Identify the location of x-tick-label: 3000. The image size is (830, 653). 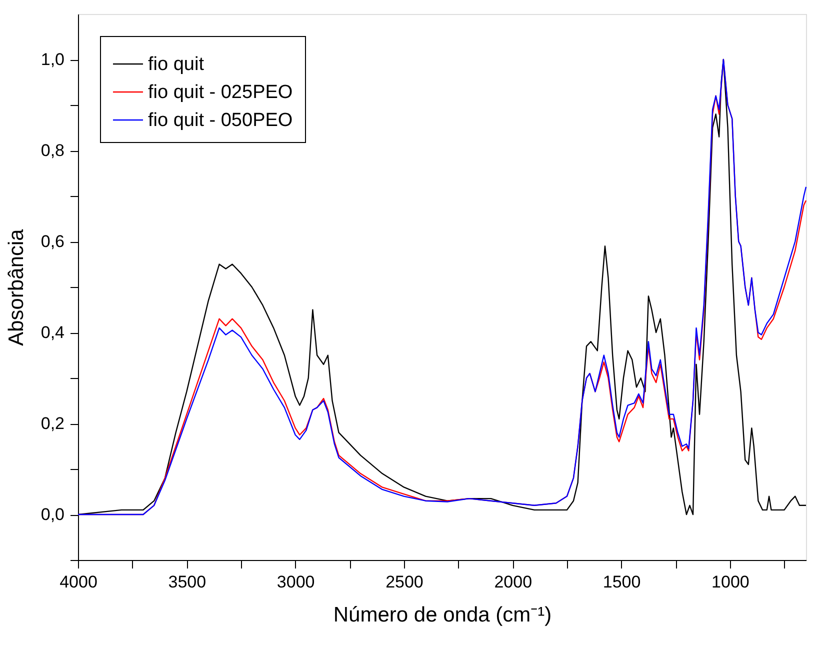
(295, 582).